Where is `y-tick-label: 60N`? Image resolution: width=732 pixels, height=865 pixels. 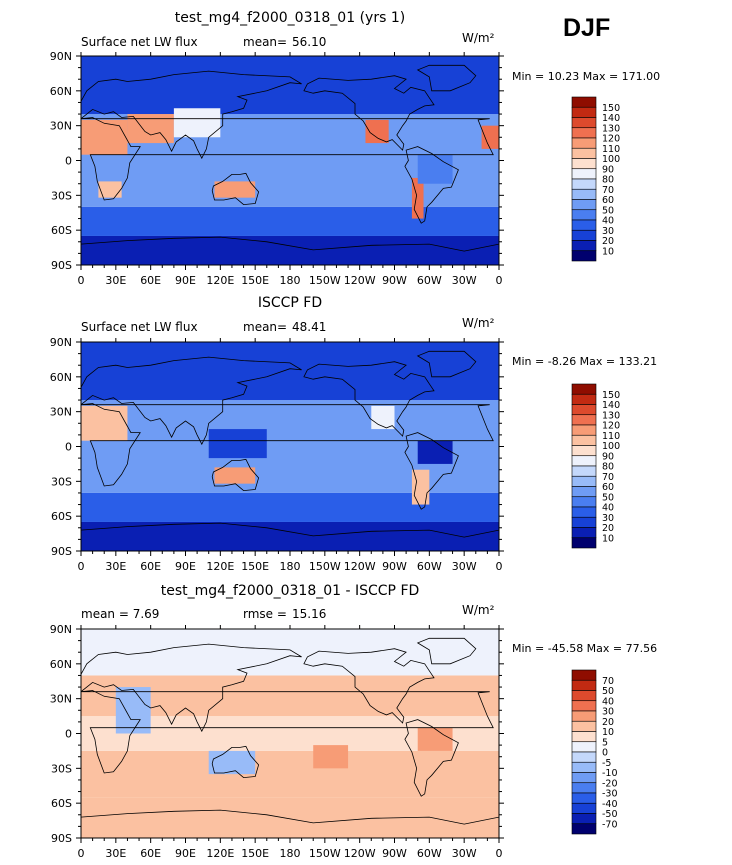 y-tick-label: 60N is located at coordinates (61, 664).